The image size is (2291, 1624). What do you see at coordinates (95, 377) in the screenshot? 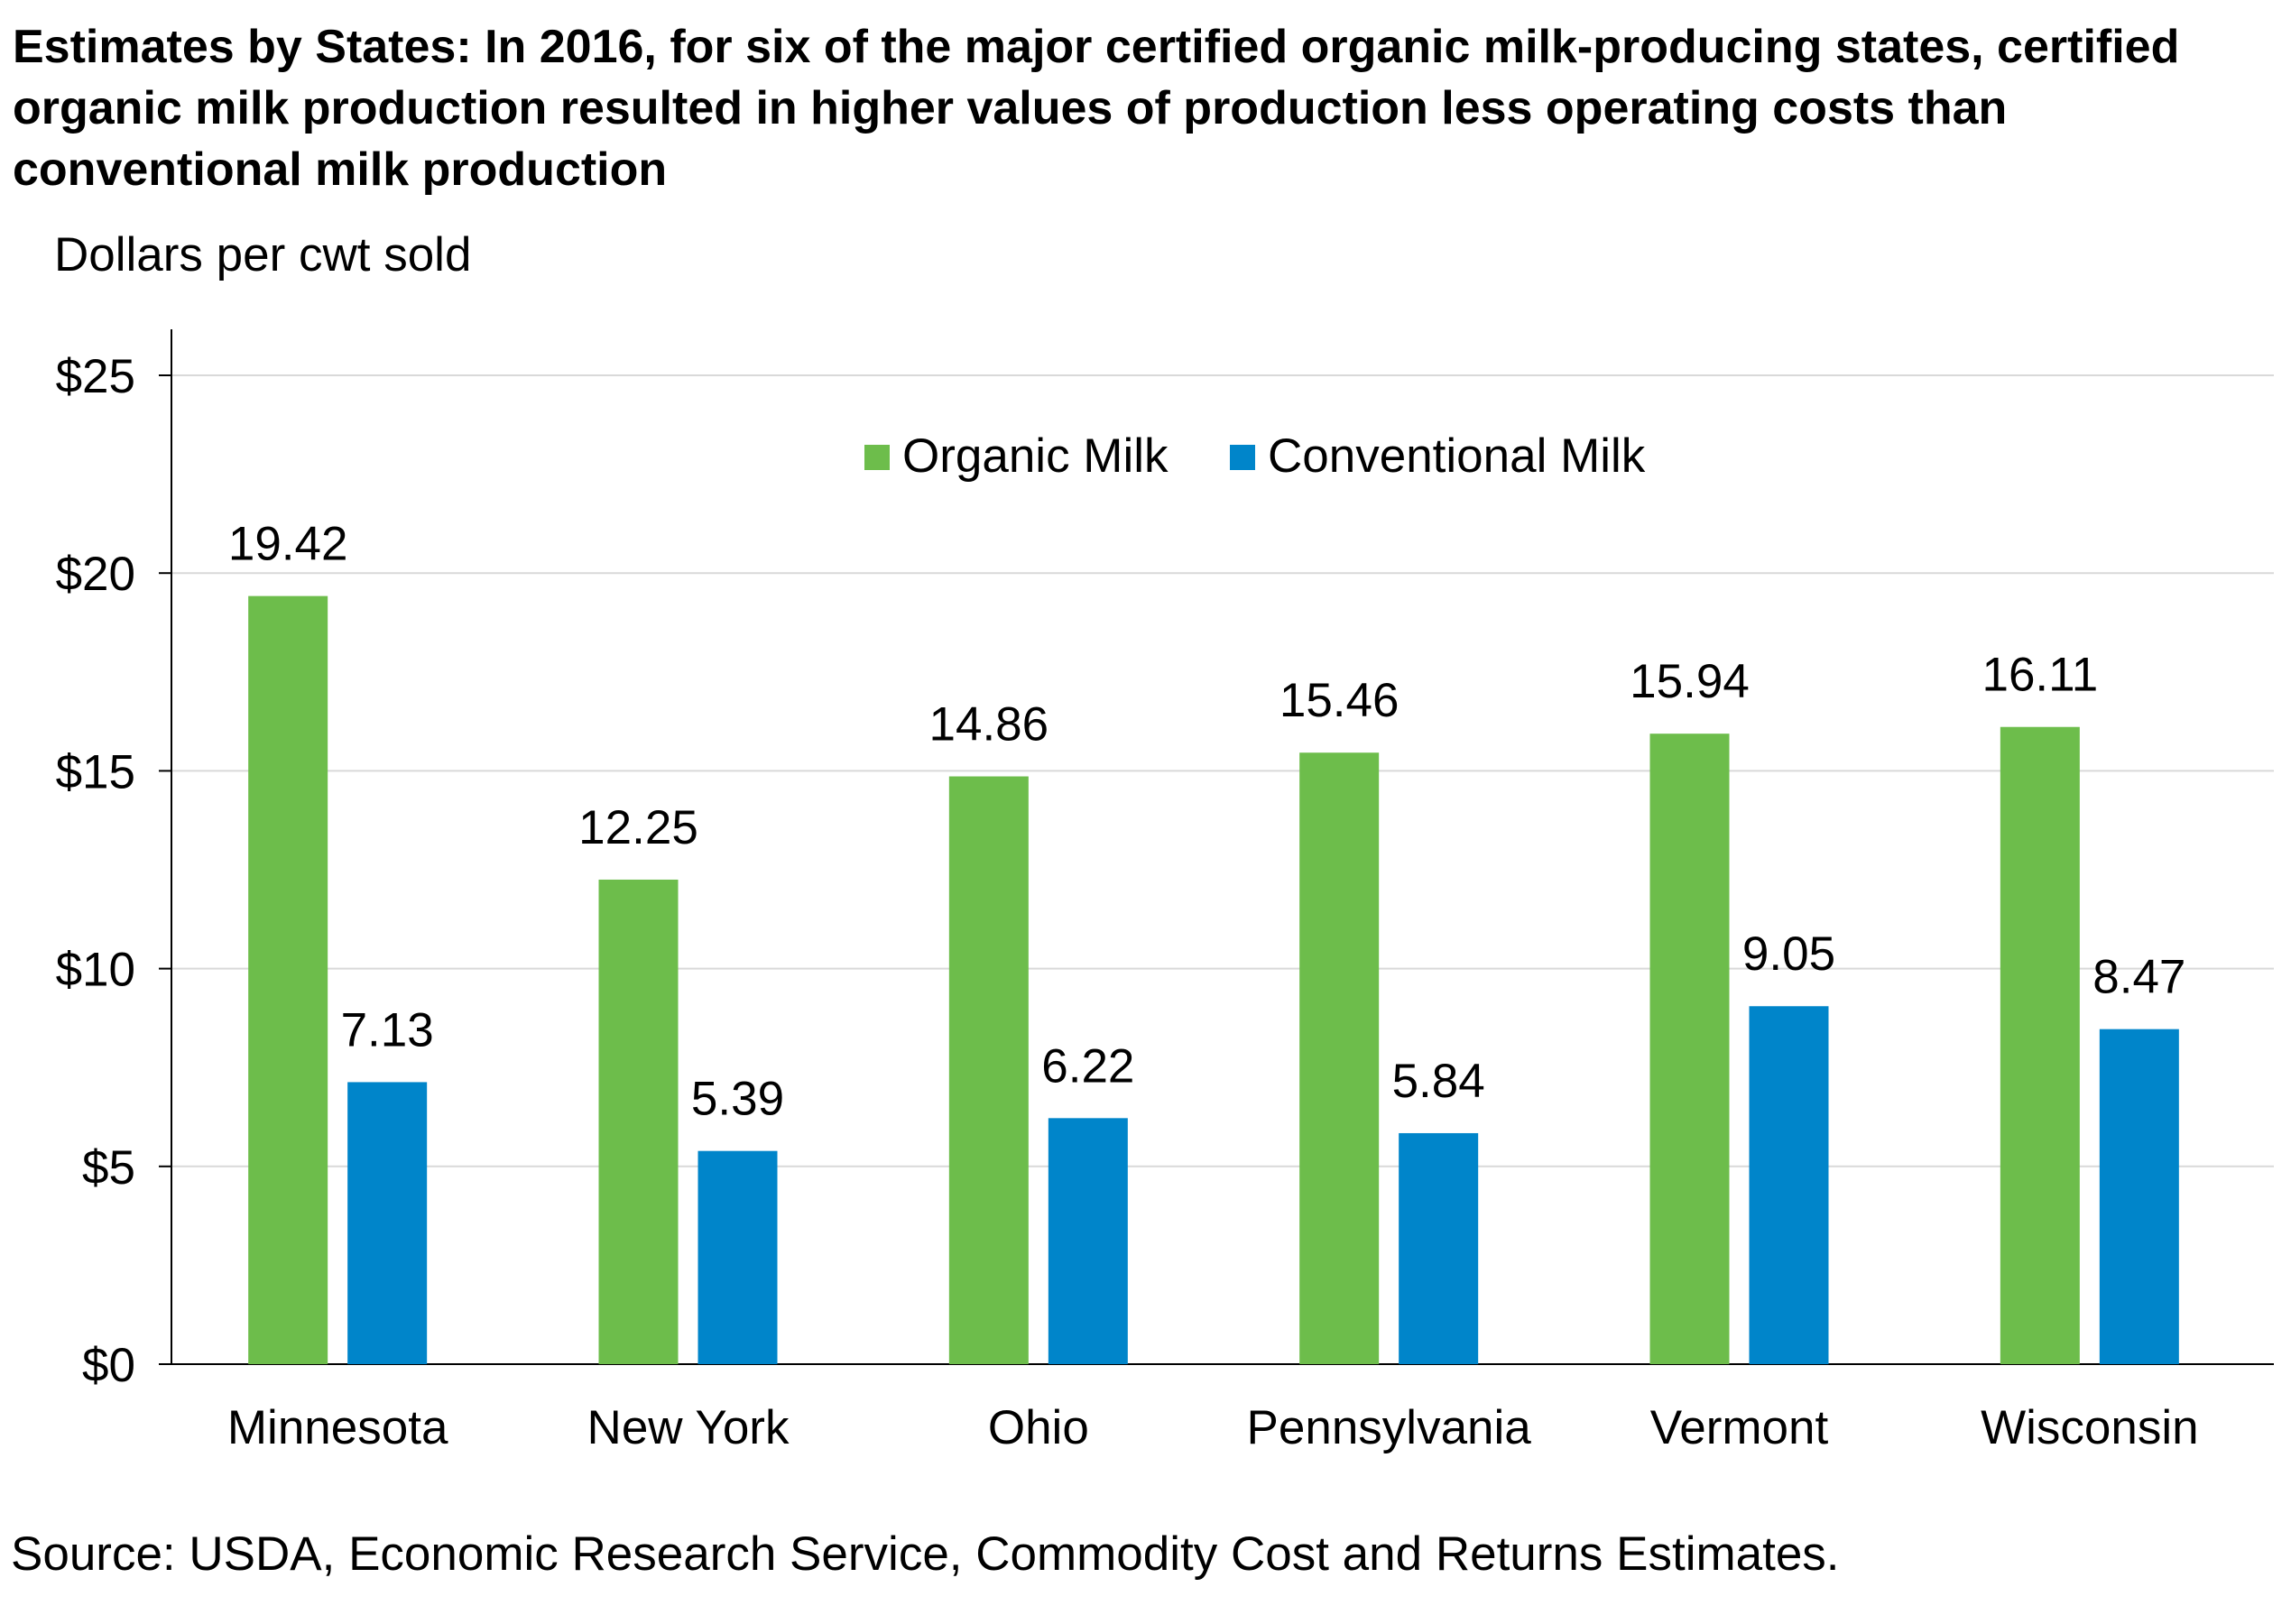
I see `y-tick-label: $25` at bounding box center [95, 377].